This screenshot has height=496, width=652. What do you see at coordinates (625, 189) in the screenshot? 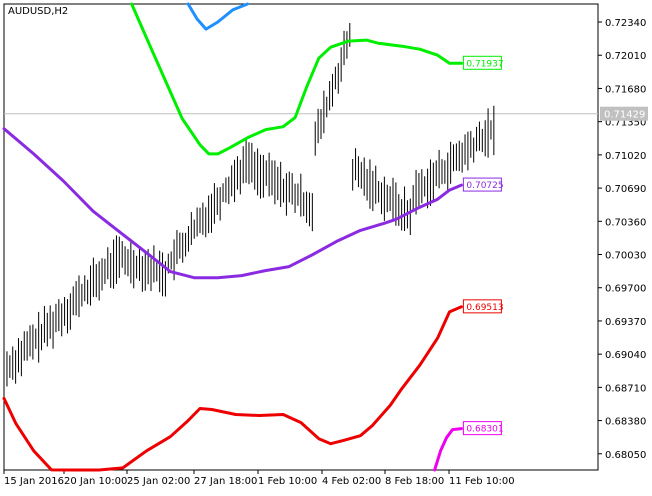
I see `y-tick-label: 0.70690` at bounding box center [625, 189].